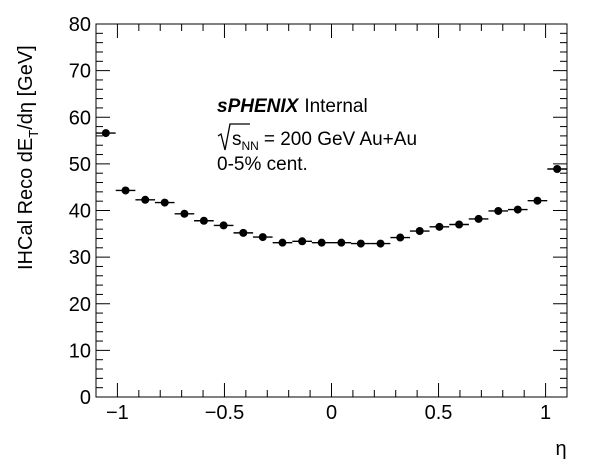 The height and width of the screenshot is (472, 596). What do you see at coordinates (80, 165) in the screenshot?
I see `y-tick-label: 50` at bounding box center [80, 165].